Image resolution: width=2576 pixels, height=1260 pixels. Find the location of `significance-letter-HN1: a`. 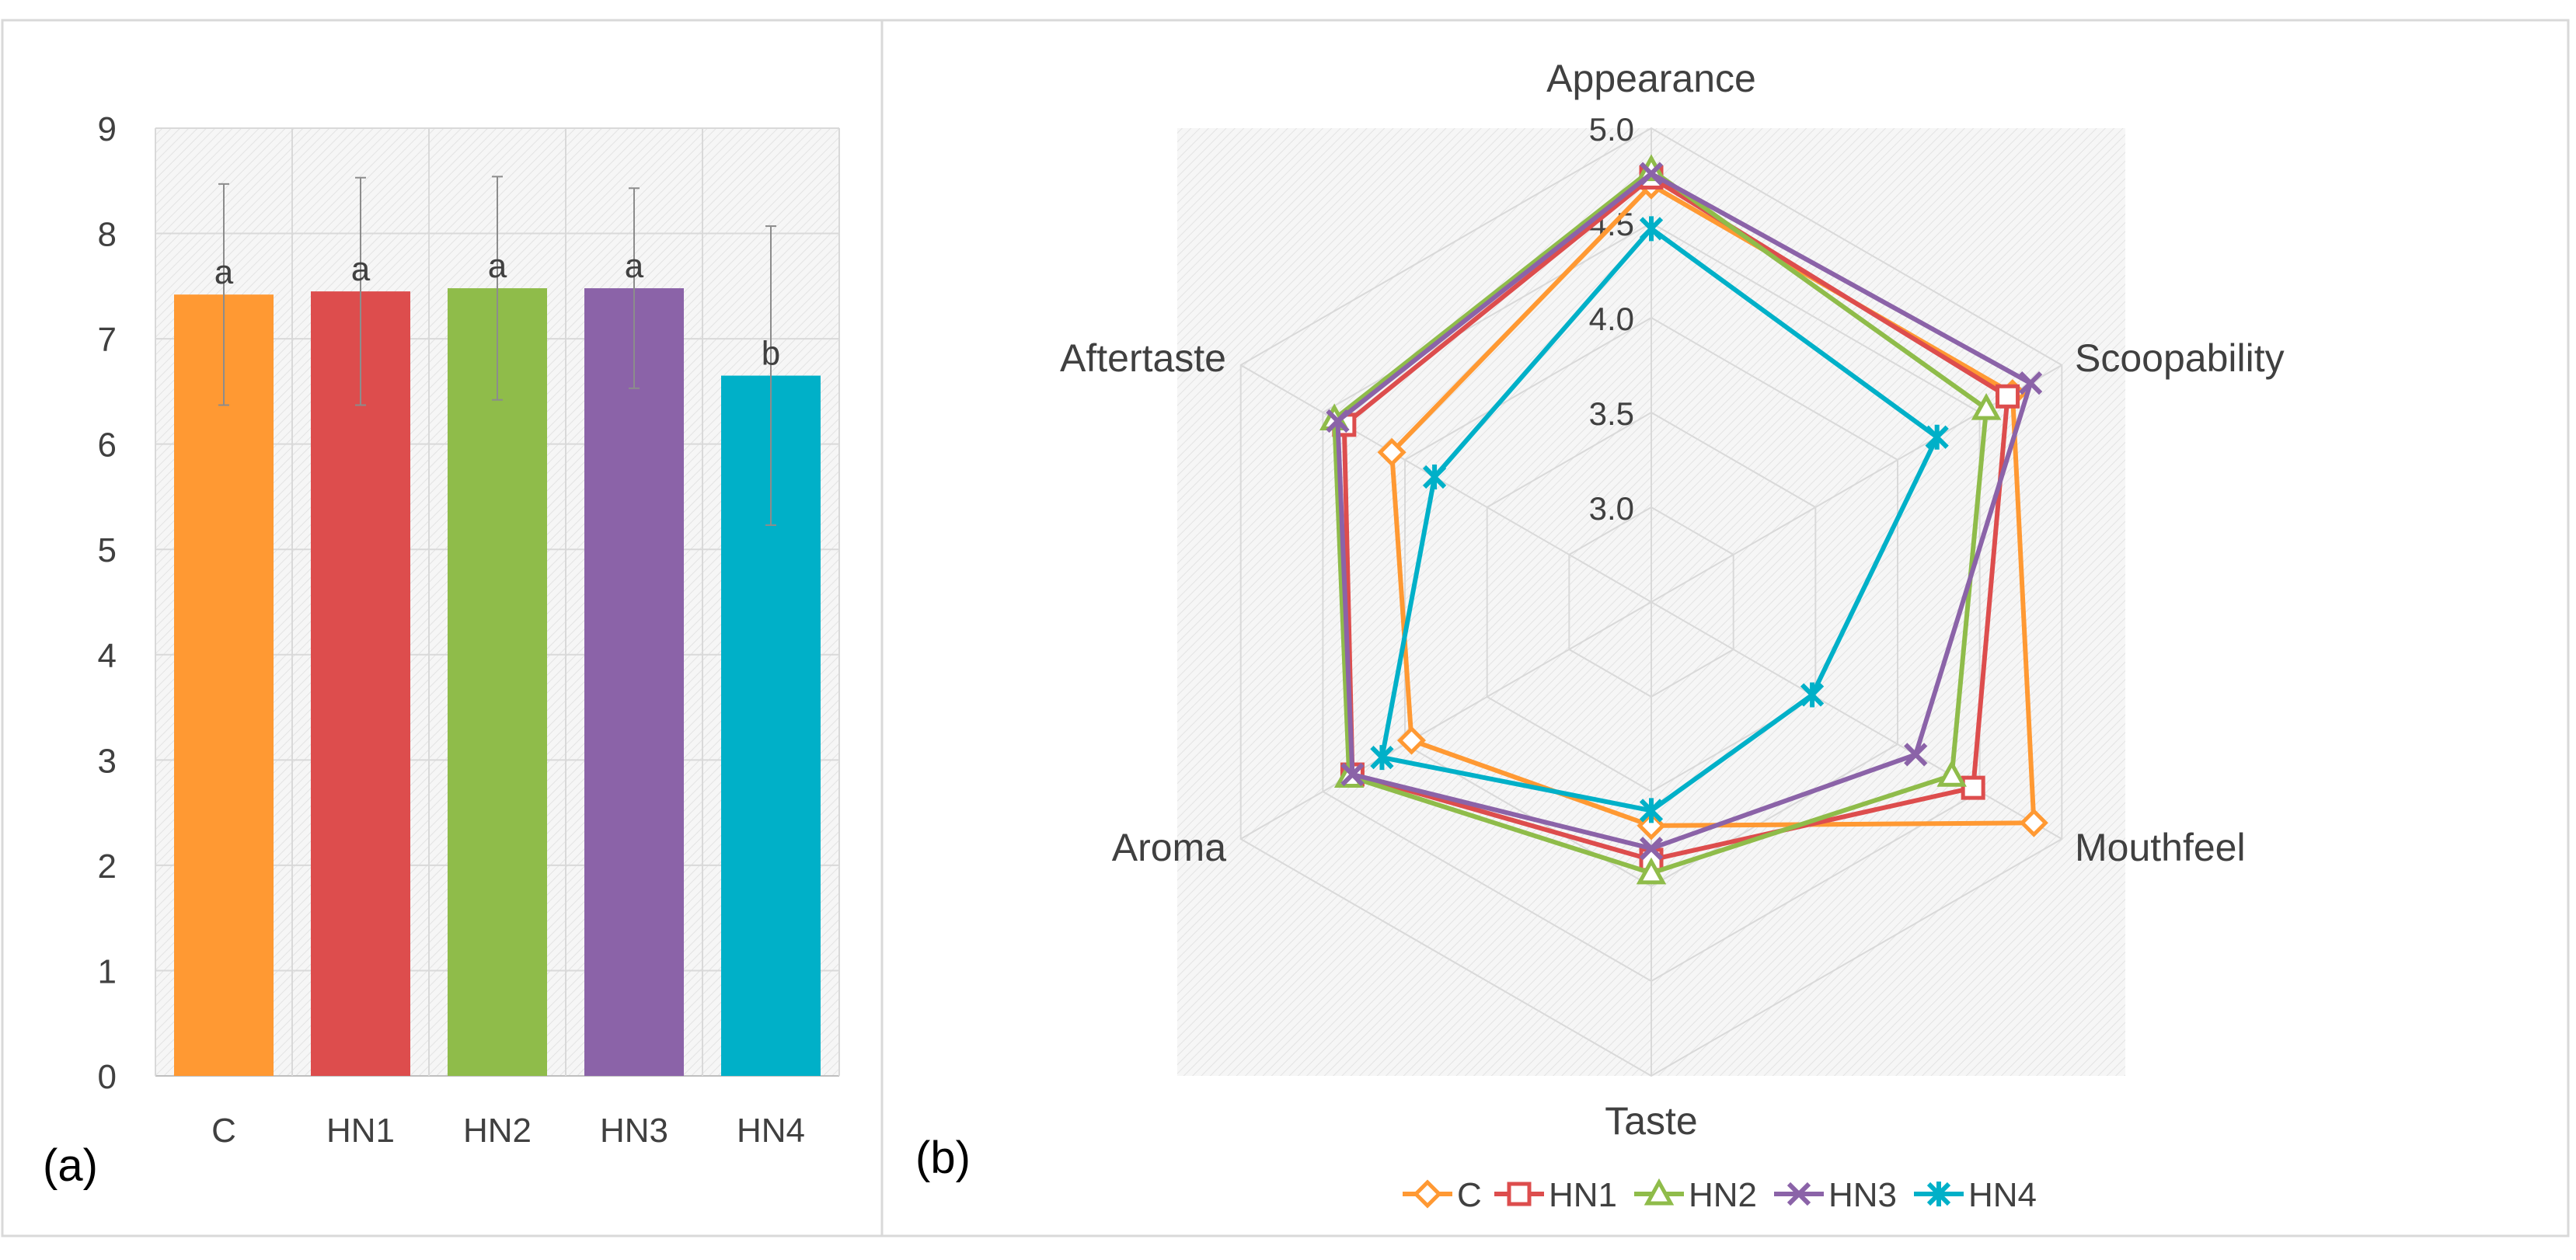

significance-letter-HN1: a is located at coordinates (361, 269).